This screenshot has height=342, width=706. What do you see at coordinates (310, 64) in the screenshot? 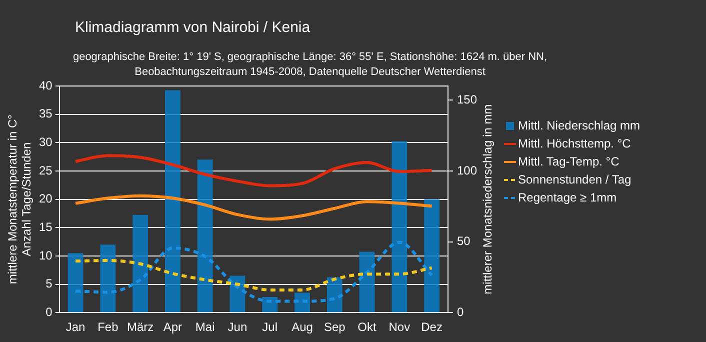
I see `chart-subtitle: geographische Breite: 1° 19' S, geographische Länge: 36° 55' E, Stationshöhe: 1624 m. über NN, Beobachtungszeitraum 1945-2008, Datenquelle Deutscher Wetterdienst` at bounding box center [310, 64].